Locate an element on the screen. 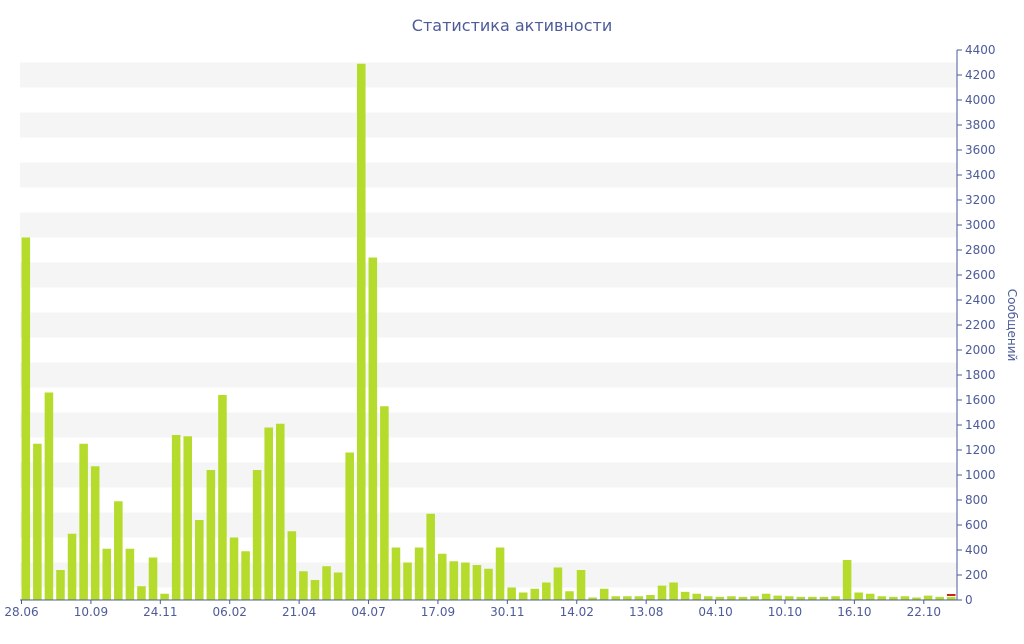  y-tick-label: 2200 is located at coordinates (980, 325).